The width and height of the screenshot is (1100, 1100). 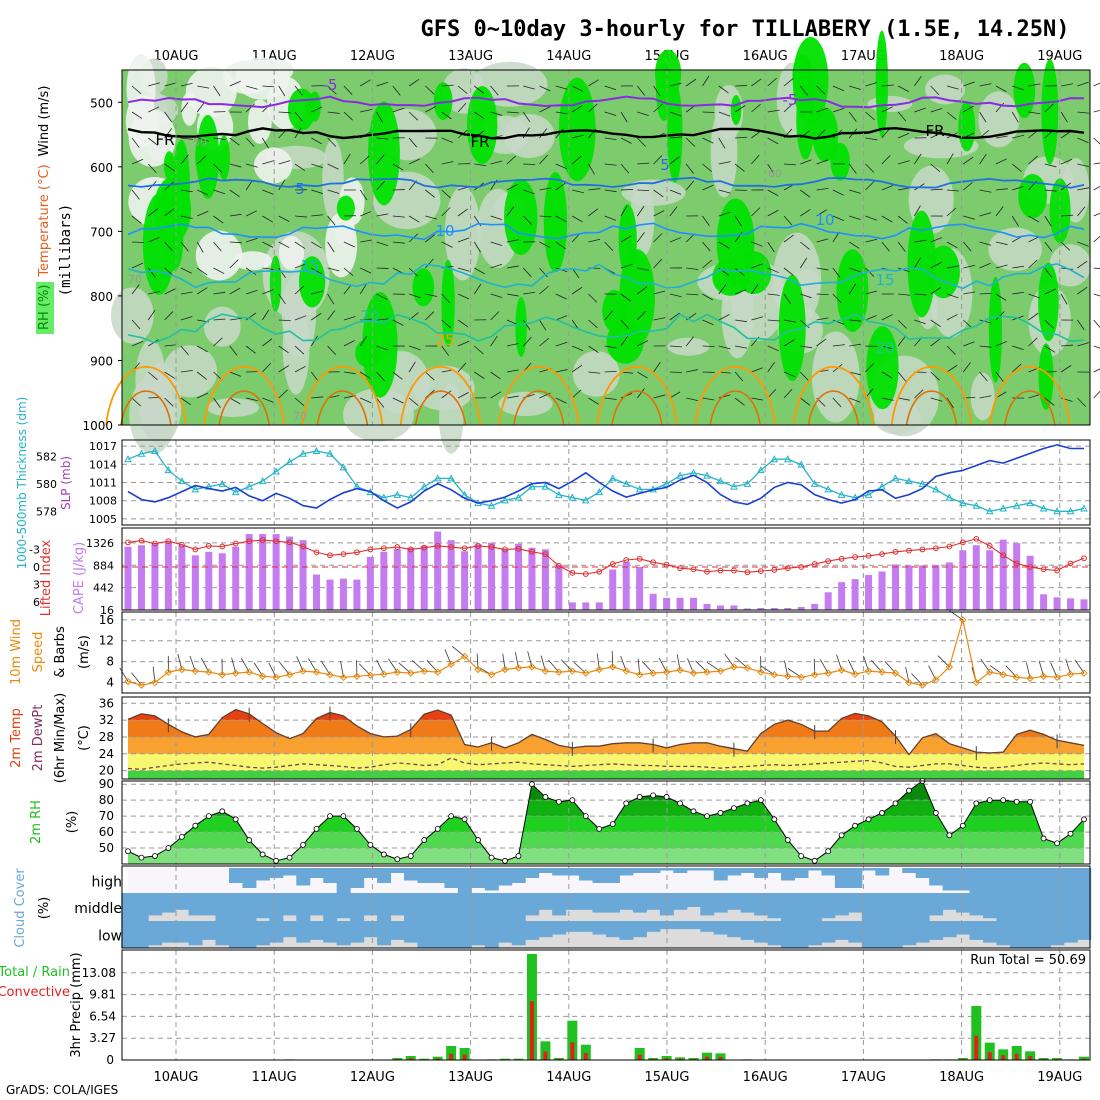 What do you see at coordinates (175, 56) in the screenshot?
I see `date-label-top: 10AUG` at bounding box center [175, 56].